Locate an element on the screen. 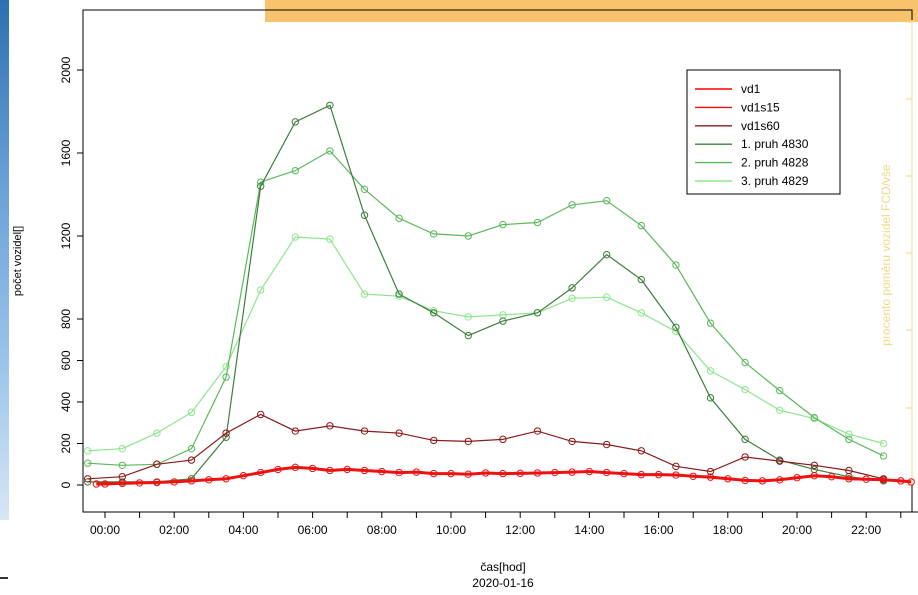 The width and height of the screenshot is (918, 595). x-tick-label: 02:00 is located at coordinates (174, 530).